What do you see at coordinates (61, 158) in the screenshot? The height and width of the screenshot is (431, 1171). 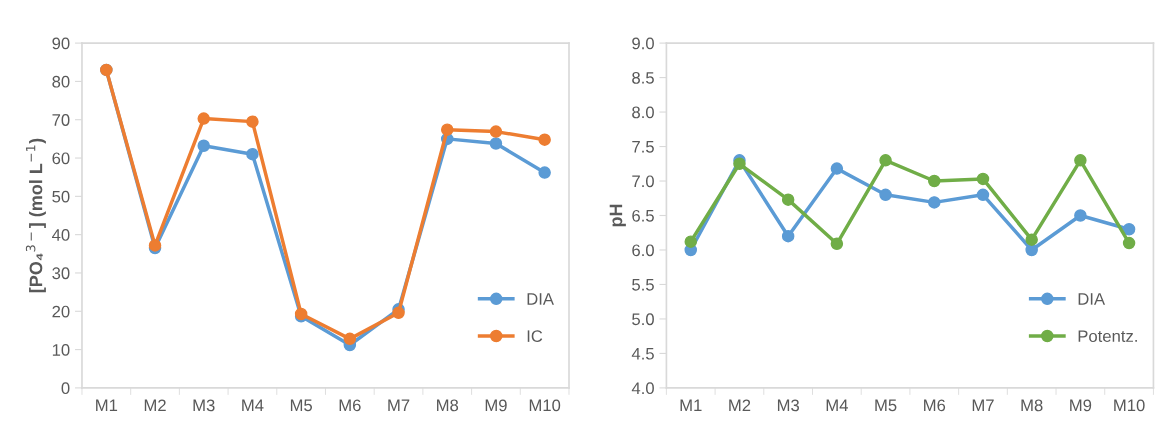 I see `y-tick-label: 60` at bounding box center [61, 158].